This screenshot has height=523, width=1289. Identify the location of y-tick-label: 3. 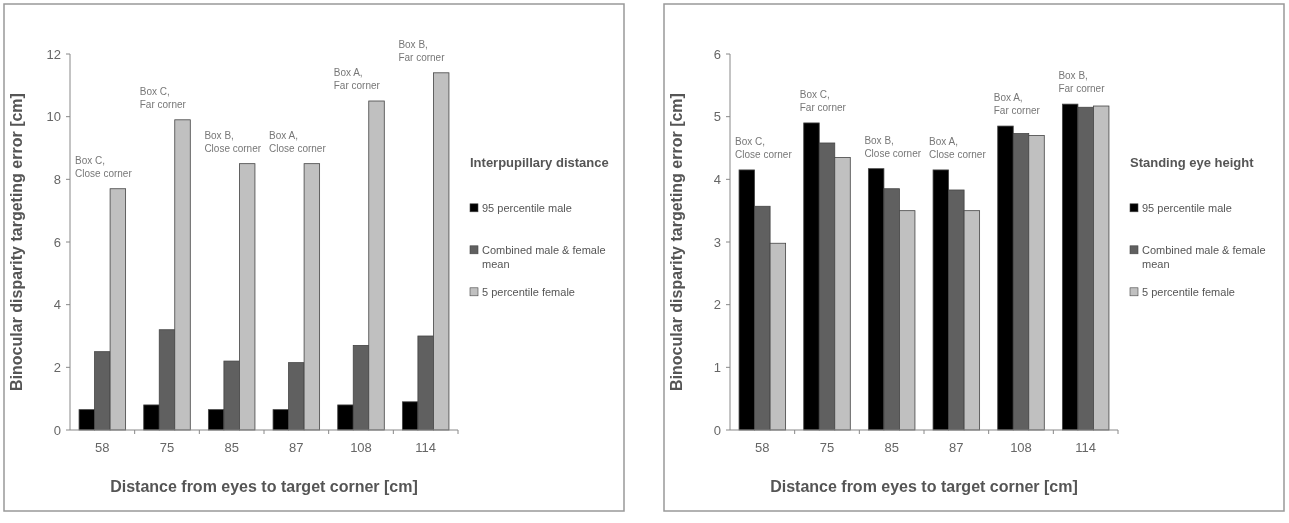
(717, 242).